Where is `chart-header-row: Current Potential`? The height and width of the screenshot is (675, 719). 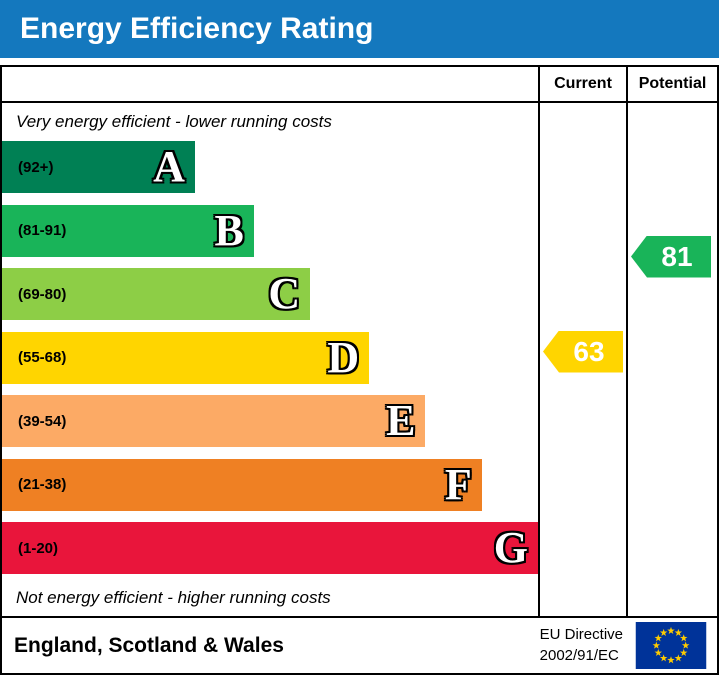 chart-header-row: Current Potential is located at coordinates (359, 85).